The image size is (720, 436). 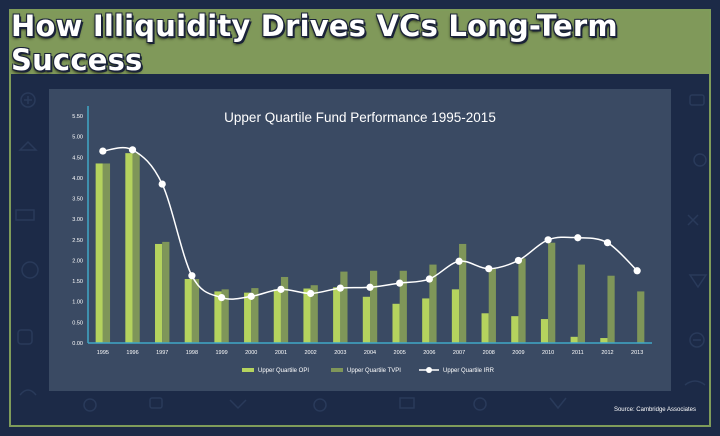 What do you see at coordinates (281, 353) in the screenshot?
I see `x-tick-label: 2001` at bounding box center [281, 353].